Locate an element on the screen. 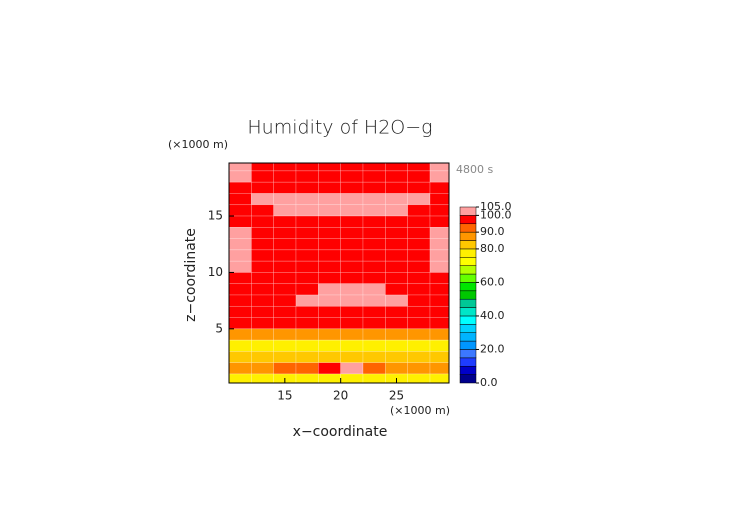 This screenshot has height=532, width=752. y-axis-label: z−coordinate is located at coordinates (191, 275).